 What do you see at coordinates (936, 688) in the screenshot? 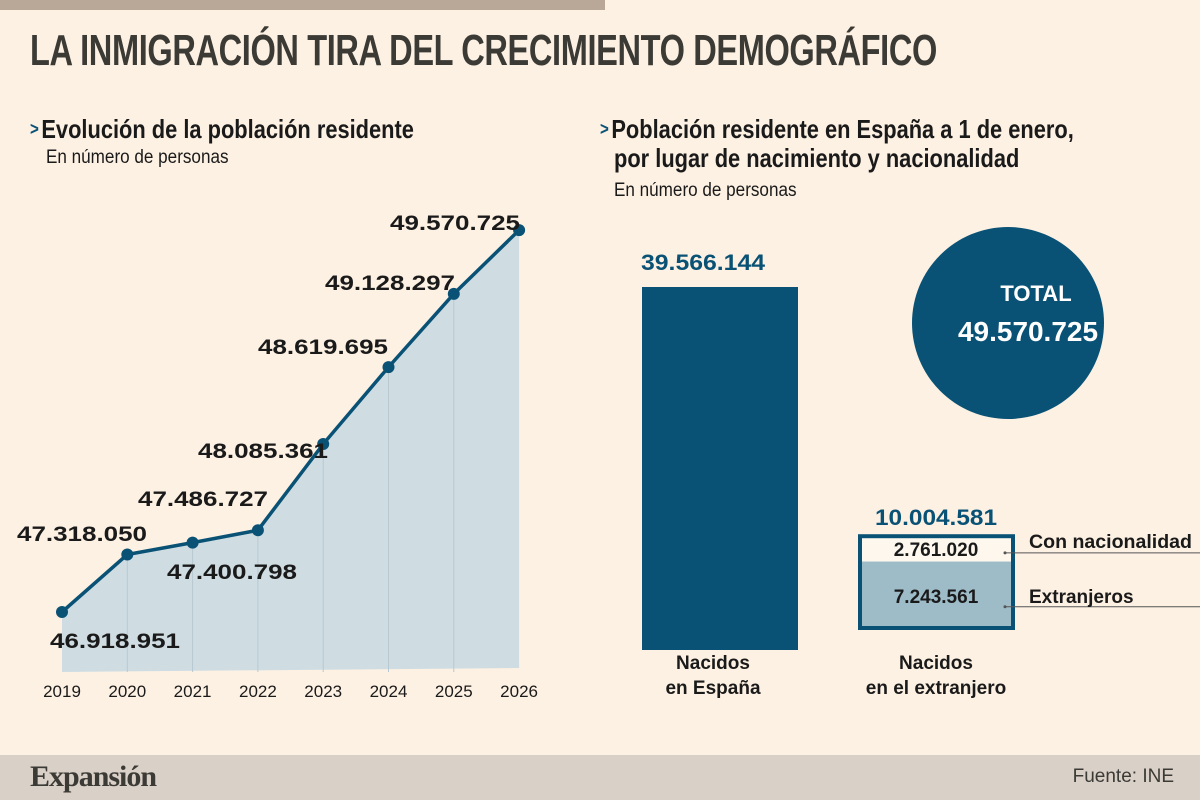
I see `category-label: en el extranjero` at bounding box center [936, 688].